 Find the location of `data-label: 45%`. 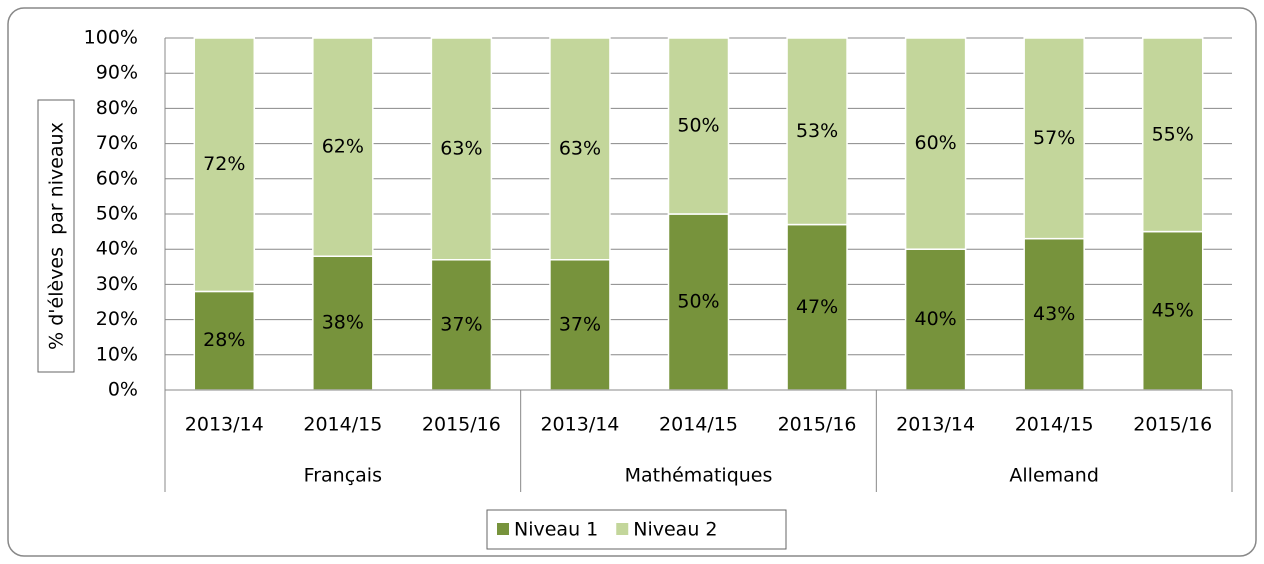

data-label: 45% is located at coordinates (1173, 310).